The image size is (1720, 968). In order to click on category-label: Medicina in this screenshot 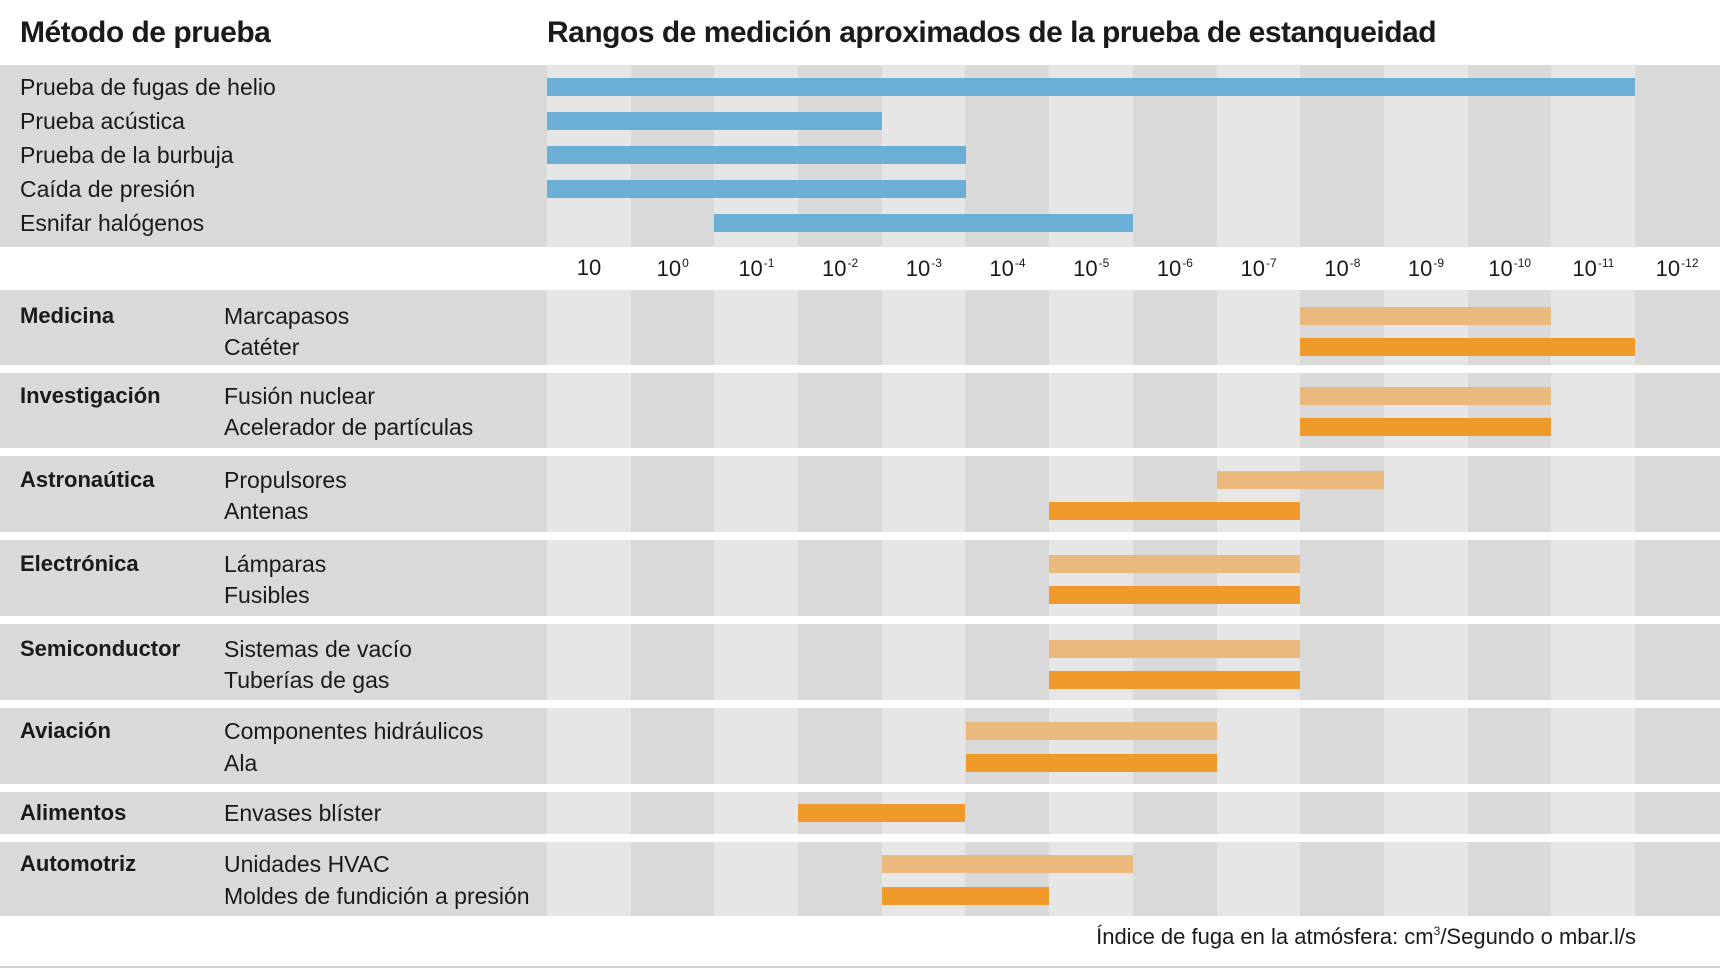, I will do `click(67, 315)`.